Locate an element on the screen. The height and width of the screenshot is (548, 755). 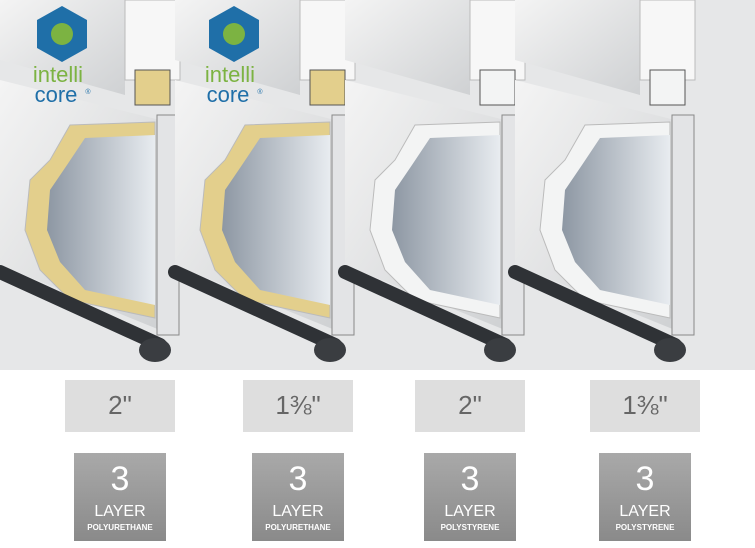
side-rail is located at coordinates (683, 225).